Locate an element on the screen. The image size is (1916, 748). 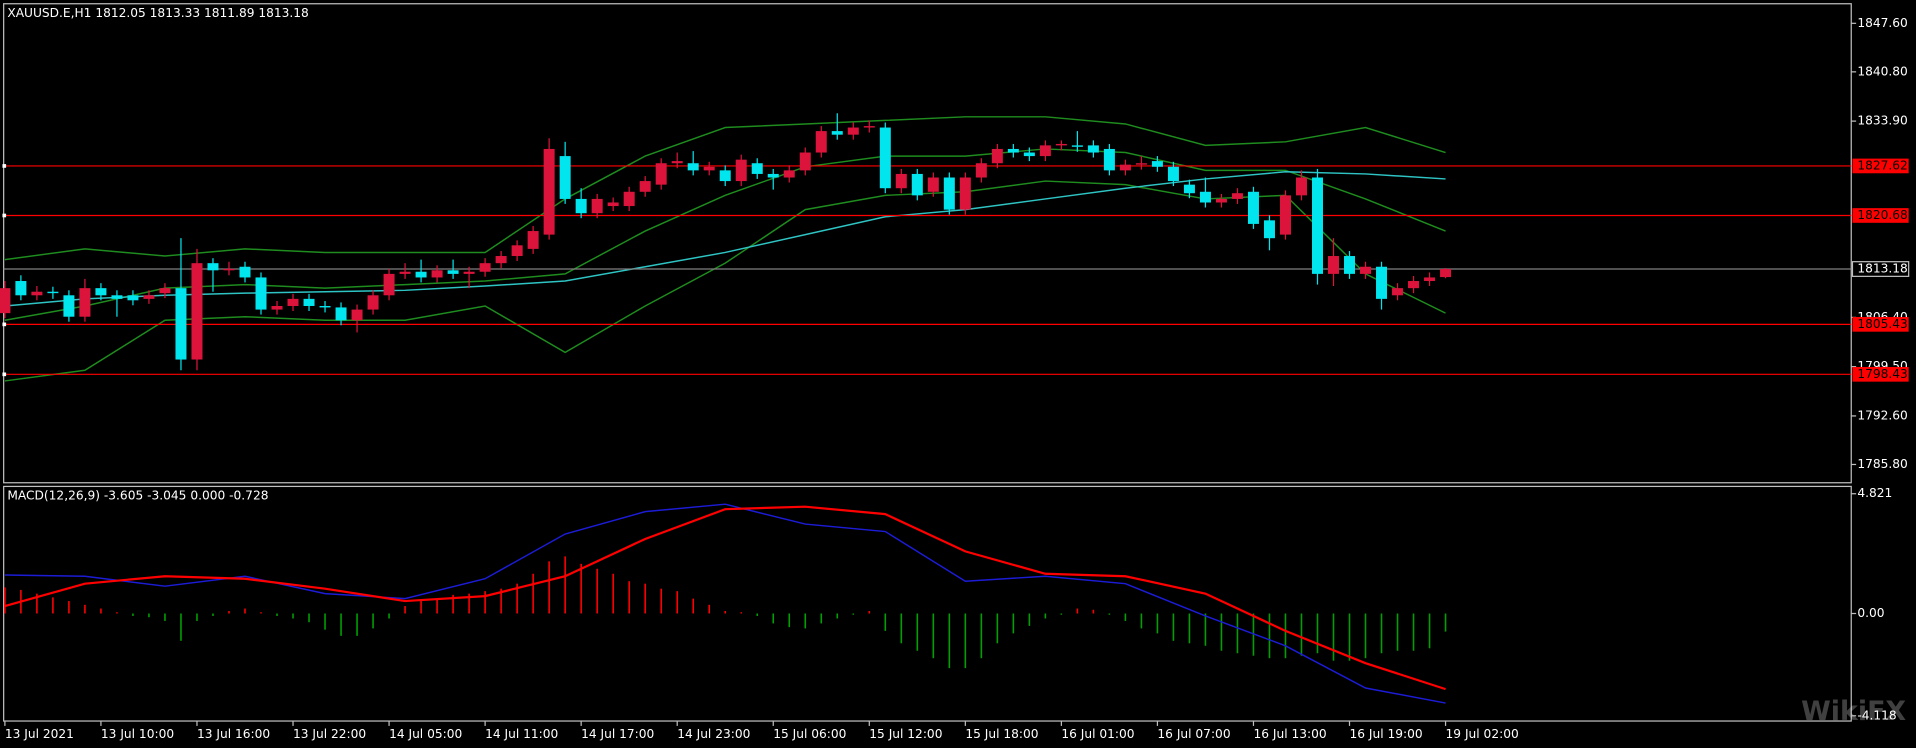
x-tick-label: 15 Jul 18:00 is located at coordinates (1001, 734).